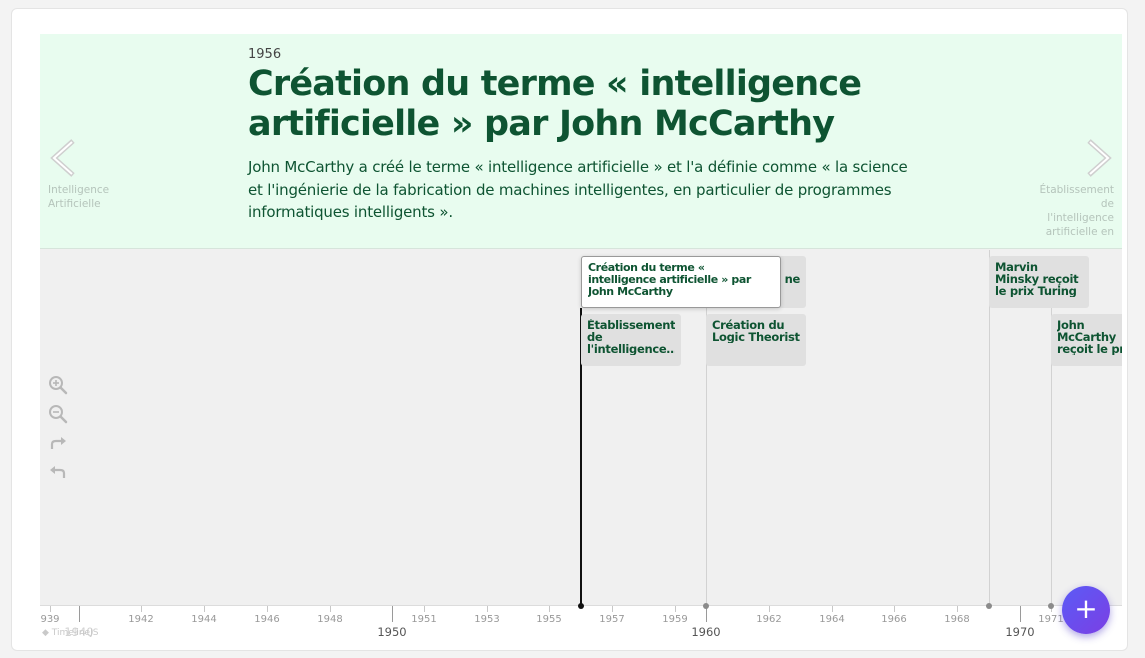 This screenshot has width=1145, height=658. I want to click on timeline-marker: Création du Logic Theorist, so click(756, 340).